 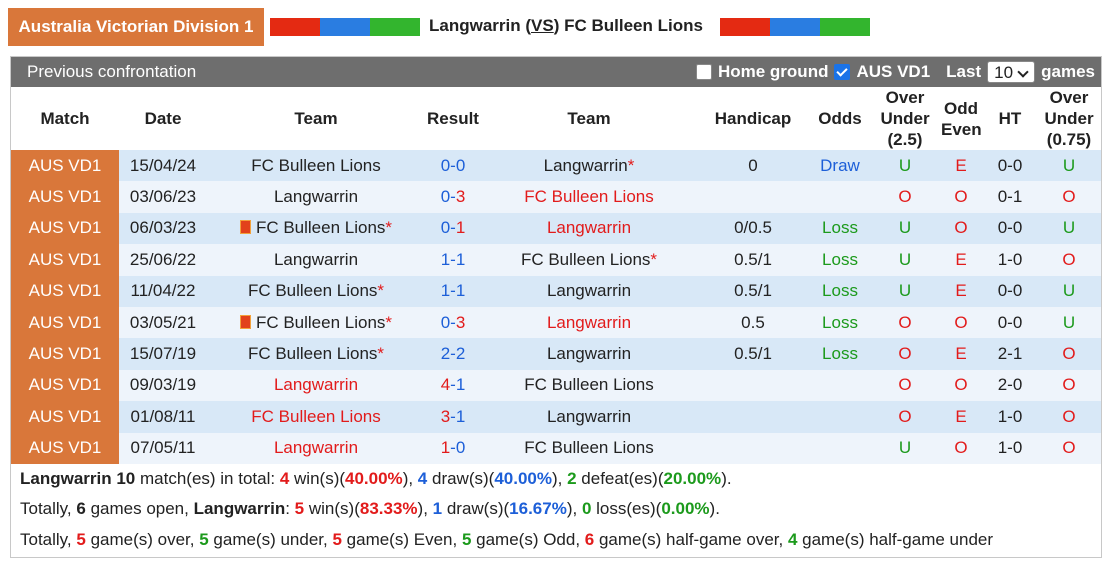 What do you see at coordinates (773, 71) in the screenshot?
I see `home-ground-label: Home ground` at bounding box center [773, 71].